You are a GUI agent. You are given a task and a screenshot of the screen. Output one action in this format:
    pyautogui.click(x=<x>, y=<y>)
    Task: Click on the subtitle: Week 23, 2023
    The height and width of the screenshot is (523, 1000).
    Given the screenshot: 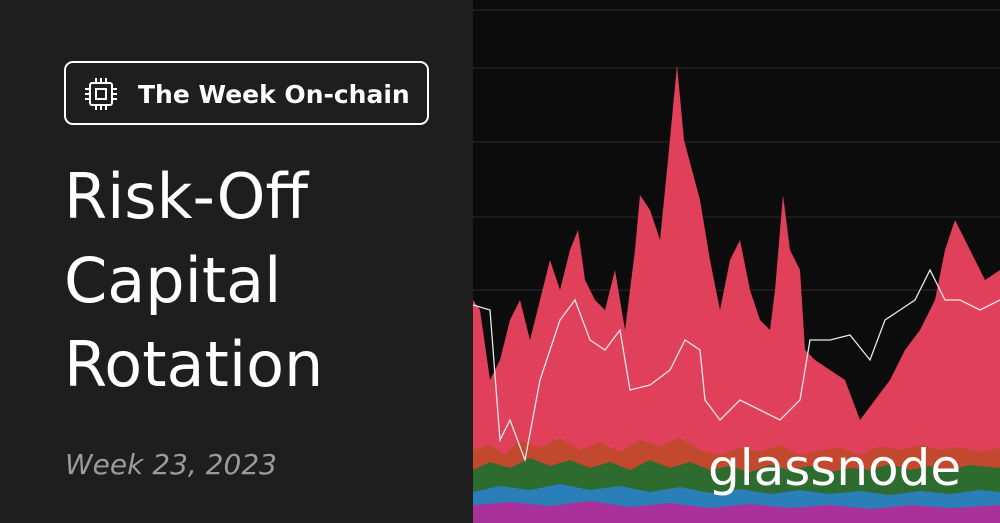 What is the action you would take?
    pyautogui.click(x=171, y=464)
    